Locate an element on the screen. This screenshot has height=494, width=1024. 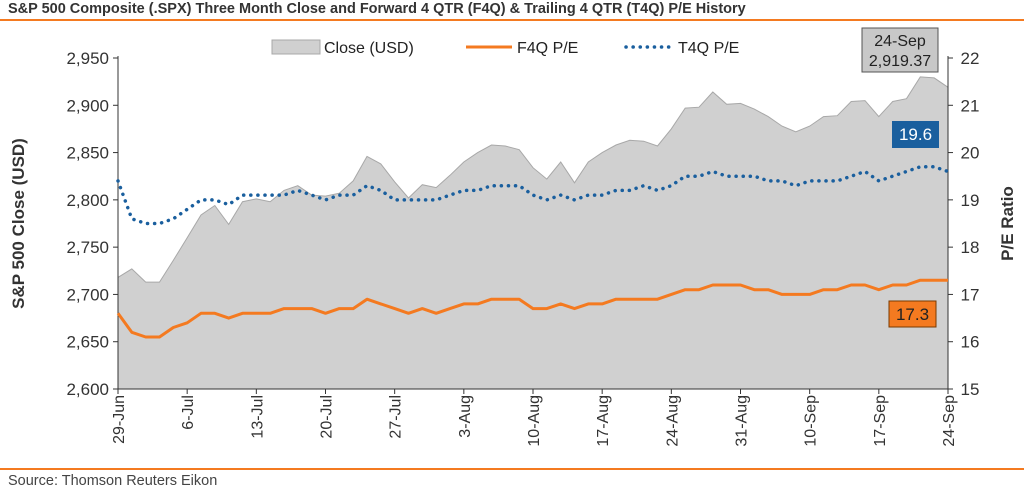
left-tick-label: 2,800 is located at coordinates (87, 200).